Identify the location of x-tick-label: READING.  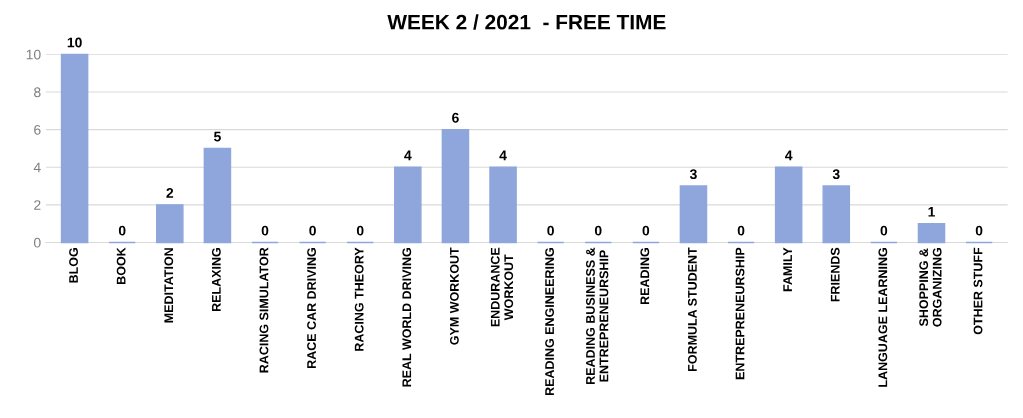
(645, 276).